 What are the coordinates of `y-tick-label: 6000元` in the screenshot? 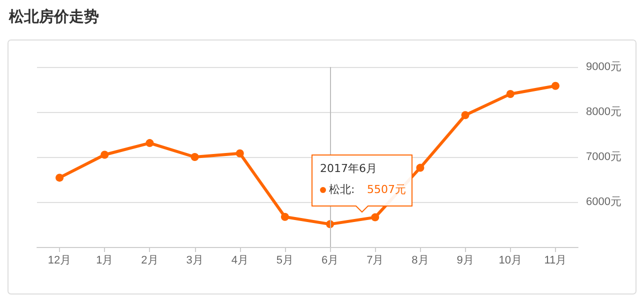 It's located at (604, 202).